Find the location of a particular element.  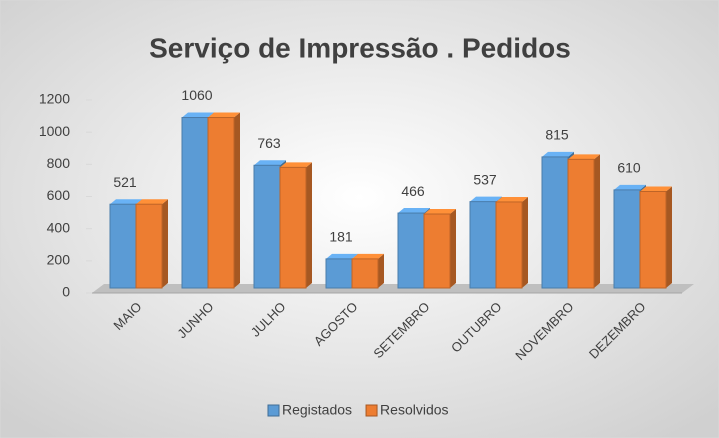

y-tick-label: 0 is located at coordinates (66, 292).